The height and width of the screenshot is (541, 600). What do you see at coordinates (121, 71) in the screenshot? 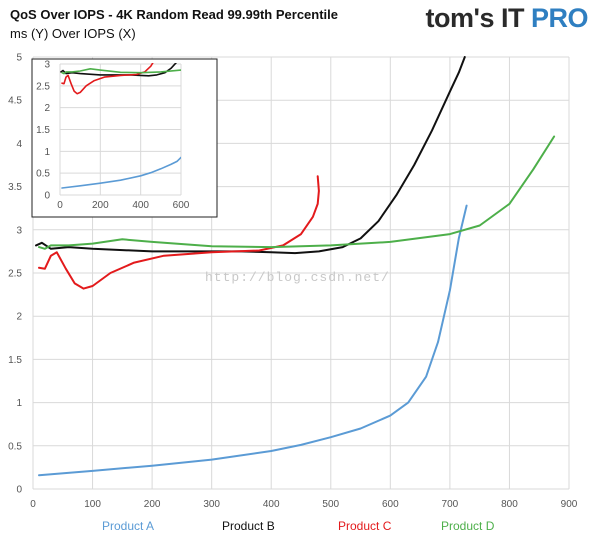
I see `inset-chart-series-line-product-d` at bounding box center [121, 71].